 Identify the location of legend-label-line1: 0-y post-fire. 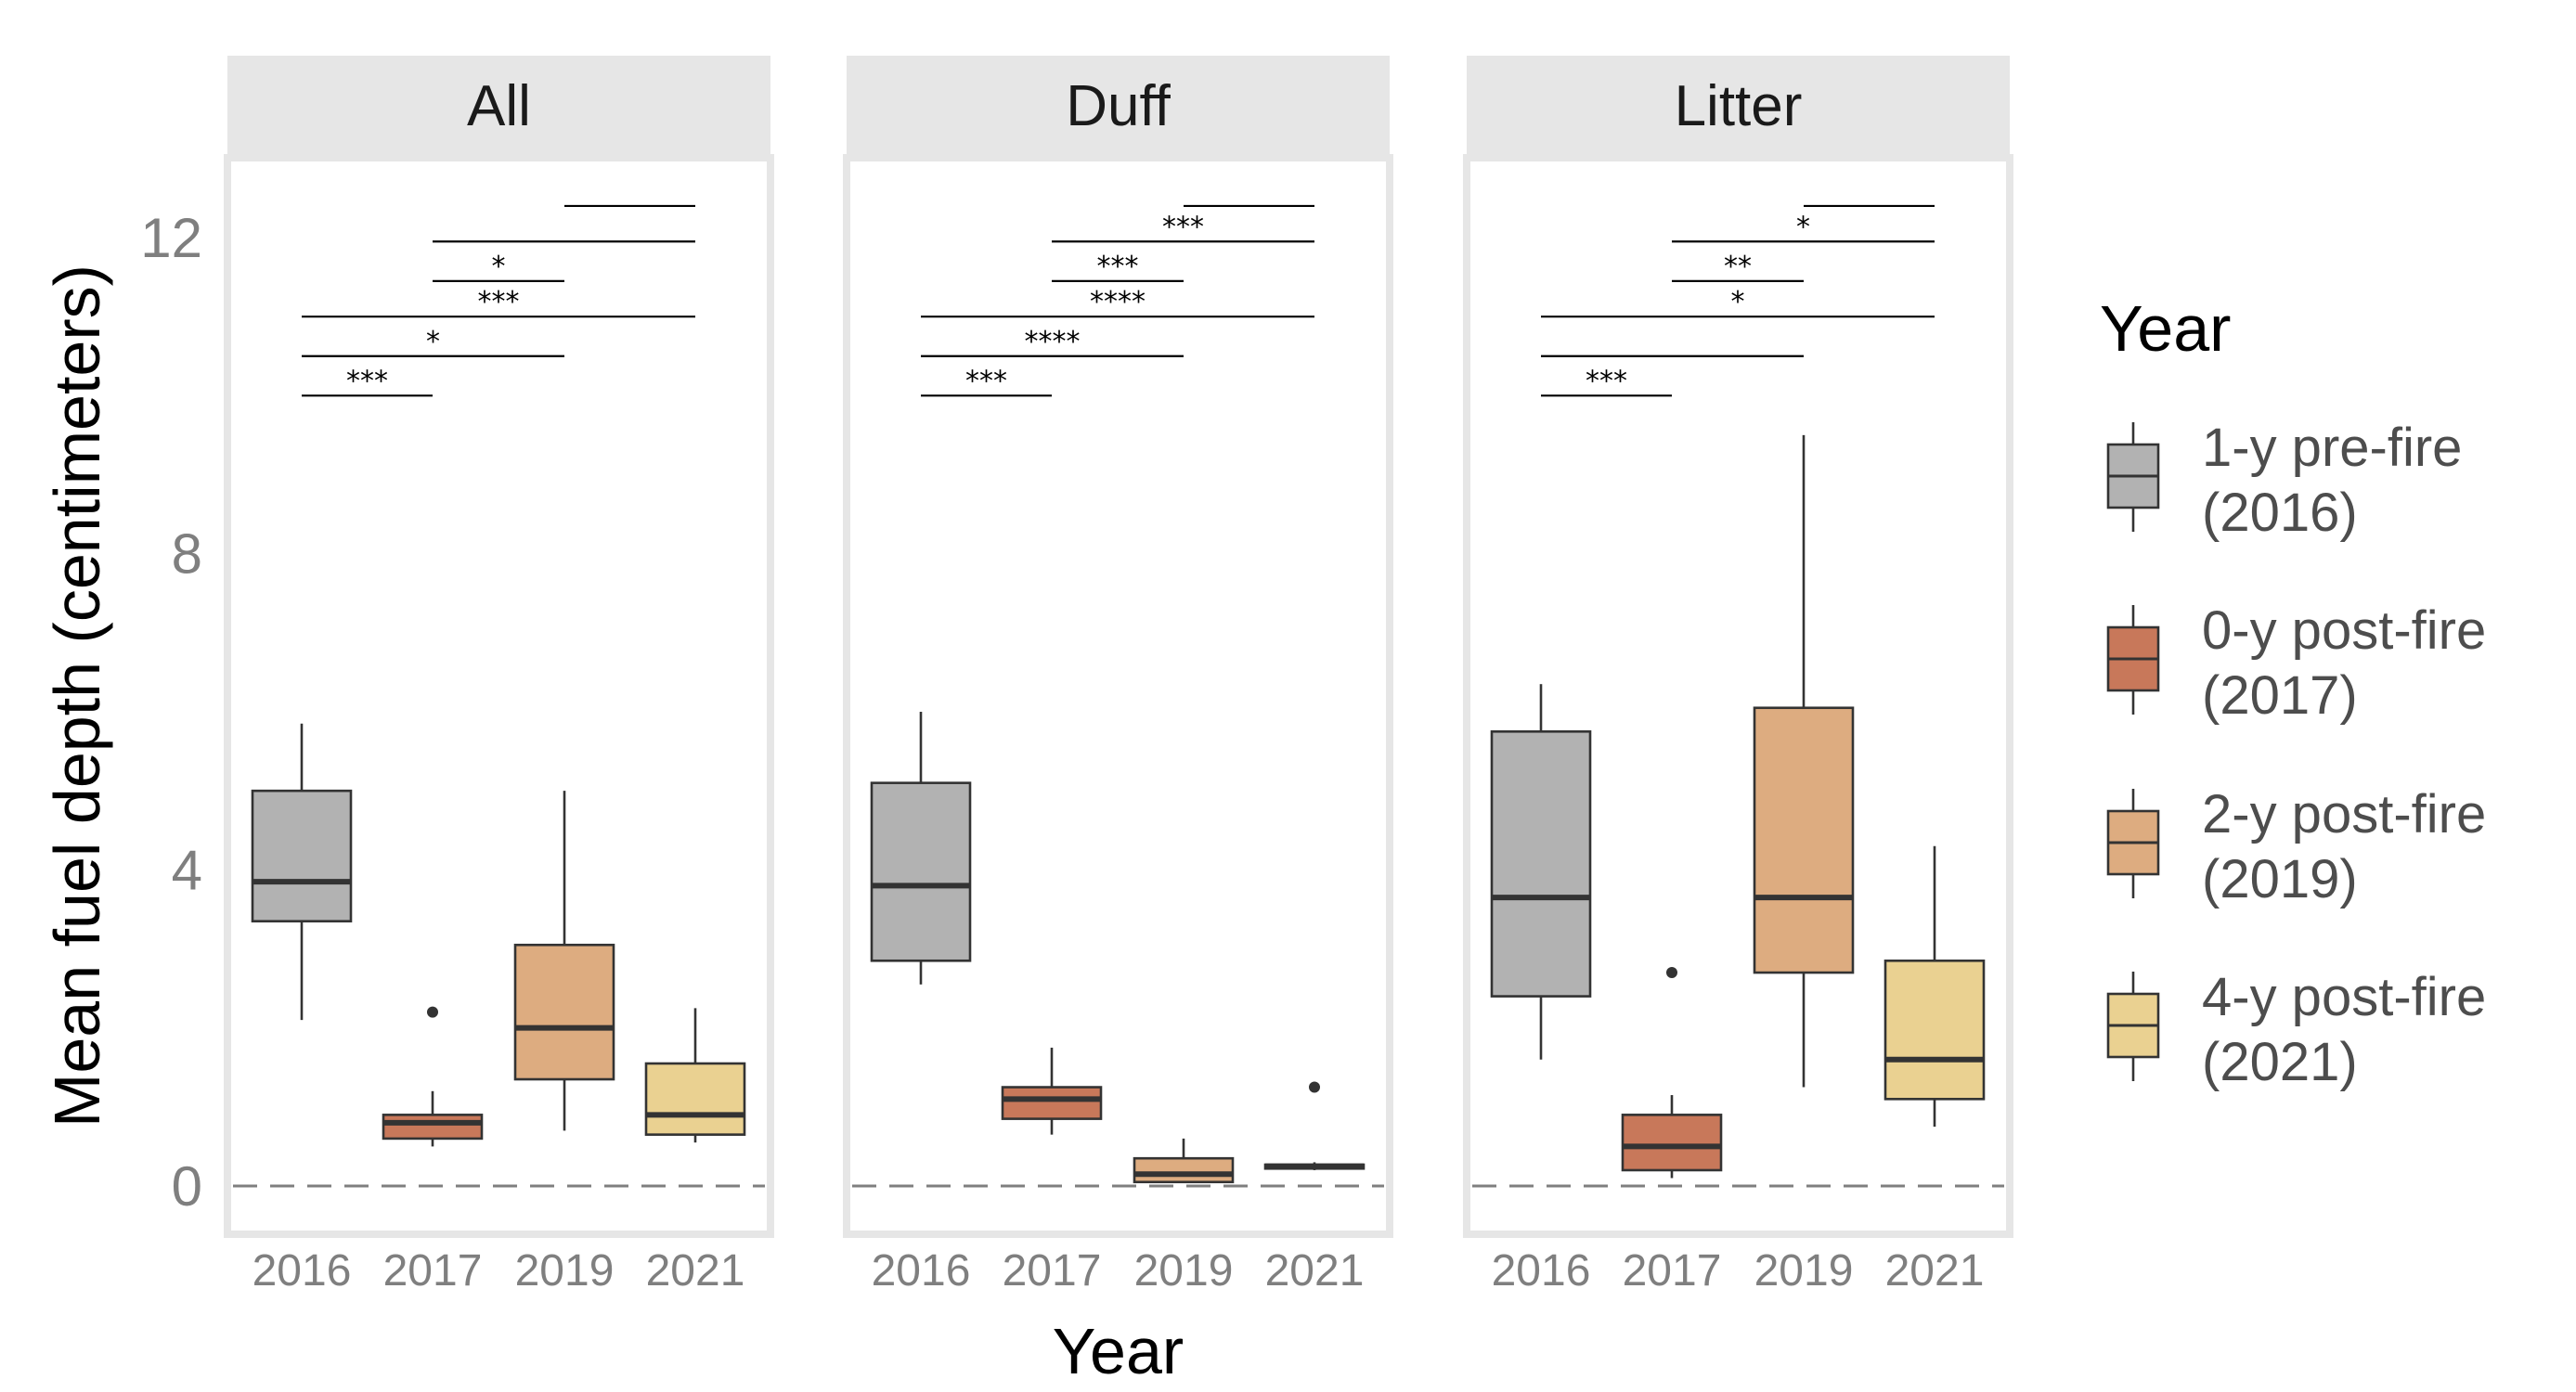
(2344, 631).